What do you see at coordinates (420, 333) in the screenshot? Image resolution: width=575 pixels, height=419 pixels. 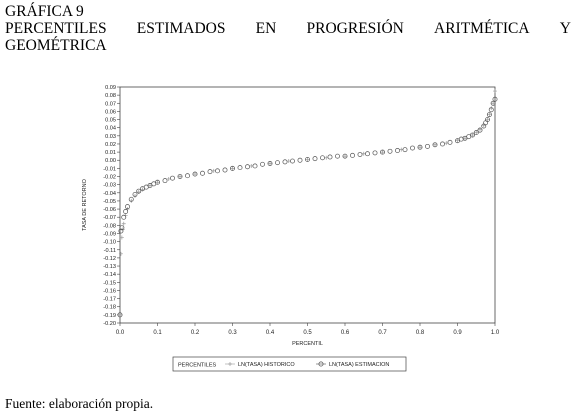 I see `x-tick-label: 0.8` at bounding box center [420, 333].